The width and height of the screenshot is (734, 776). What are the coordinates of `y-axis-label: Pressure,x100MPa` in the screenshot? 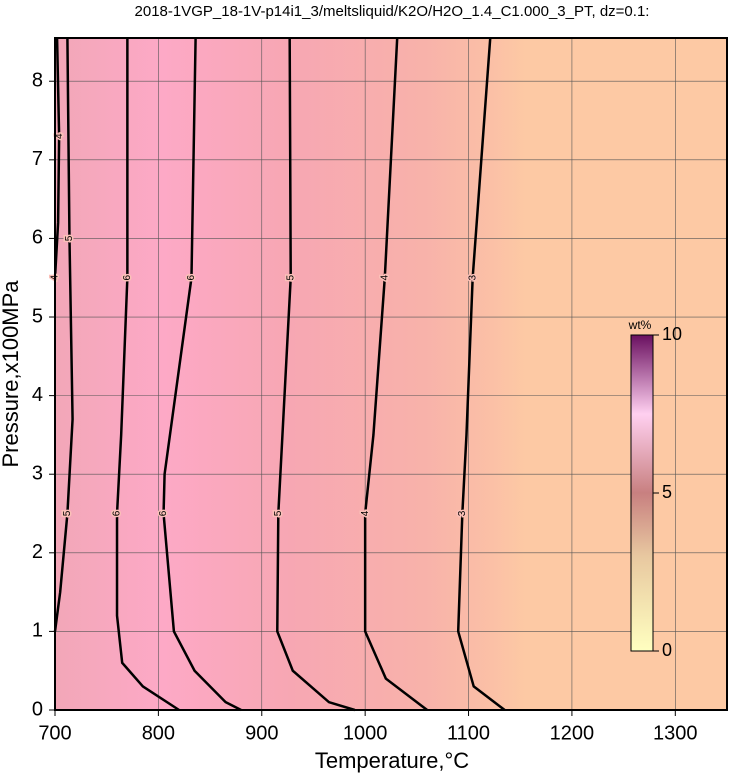 It's located at (11, 374).